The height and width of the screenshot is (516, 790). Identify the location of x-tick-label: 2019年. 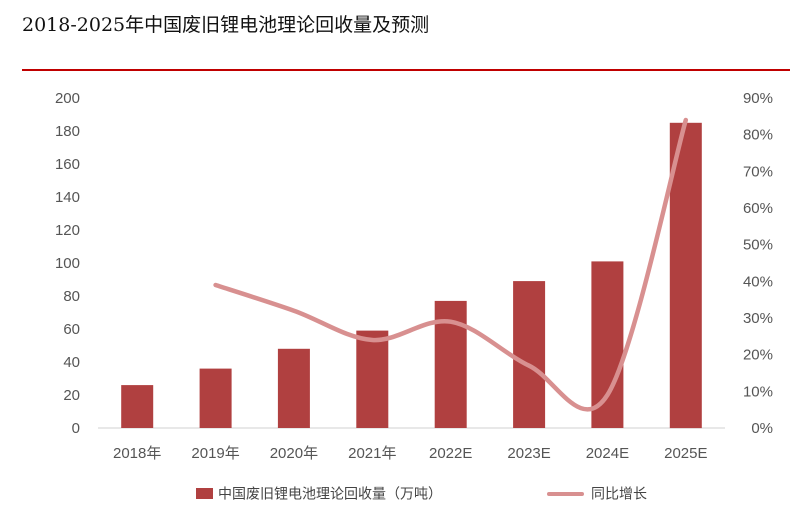
(215, 453).